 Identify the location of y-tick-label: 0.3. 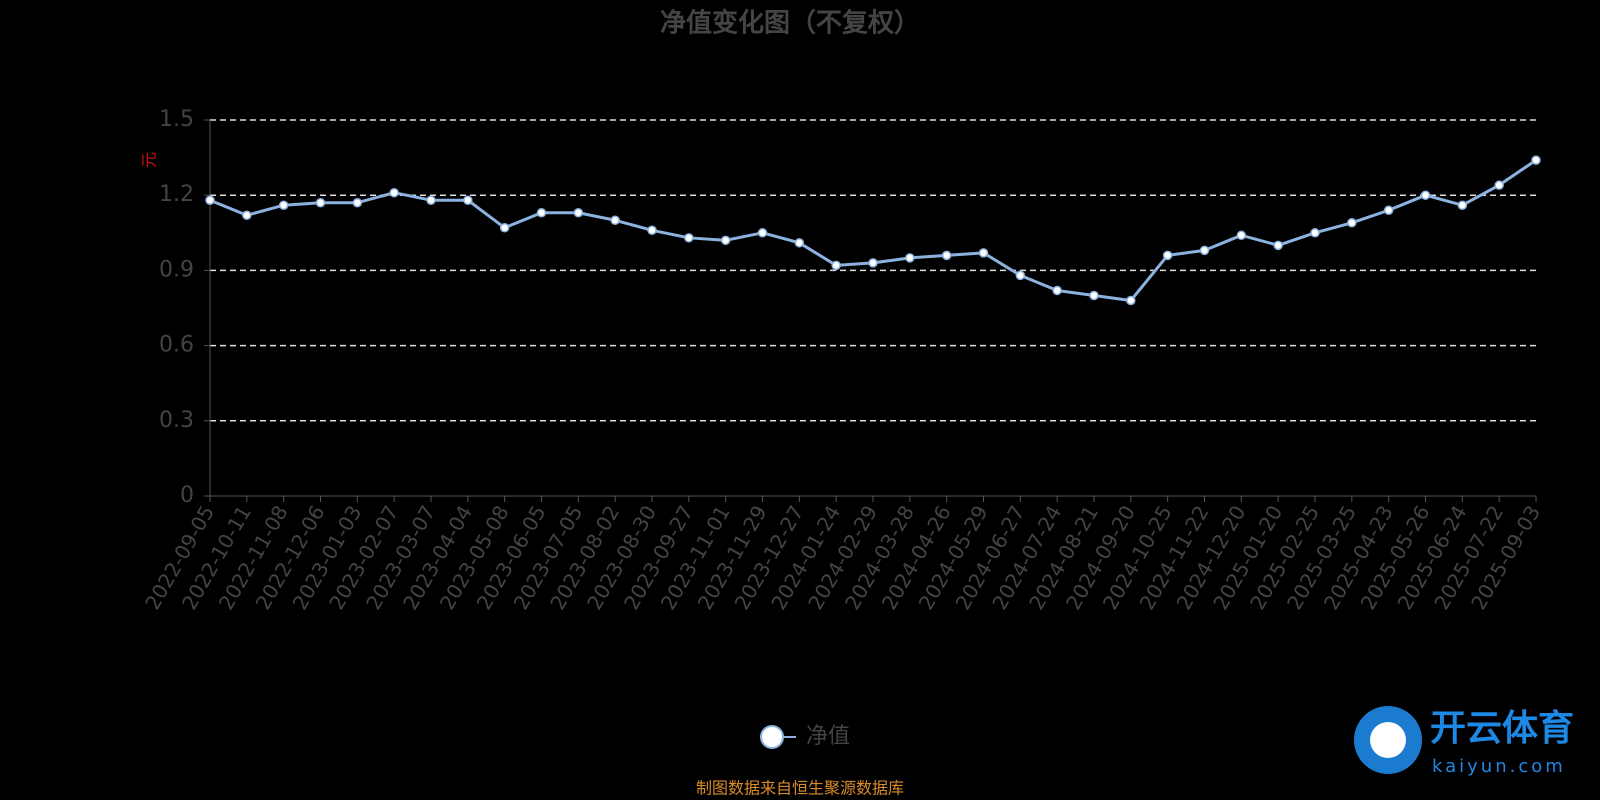
(176, 420).